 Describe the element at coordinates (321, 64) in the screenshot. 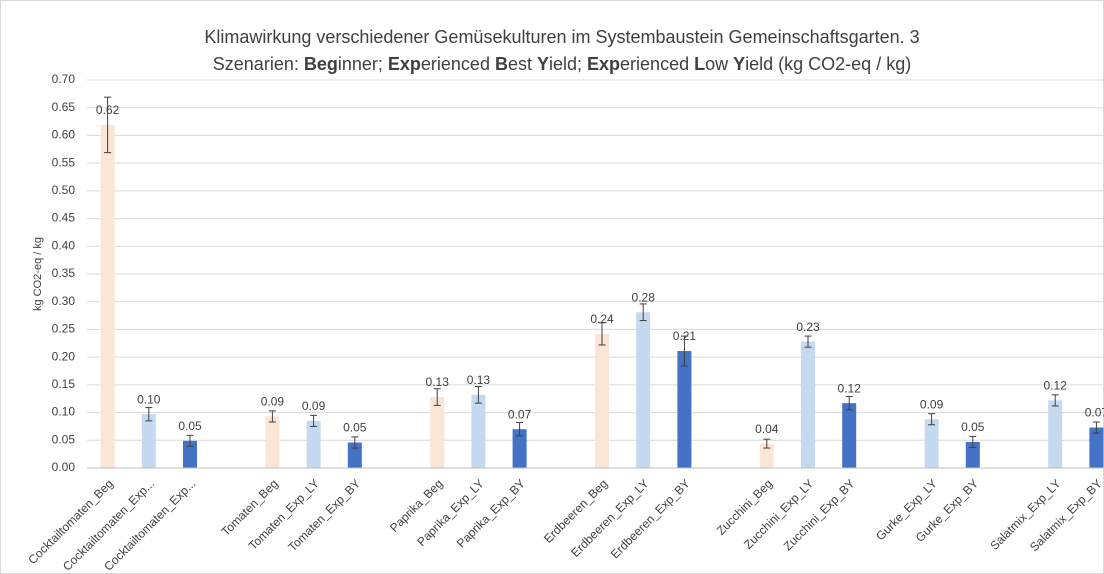

I see `title-segment: Beg` at that location.